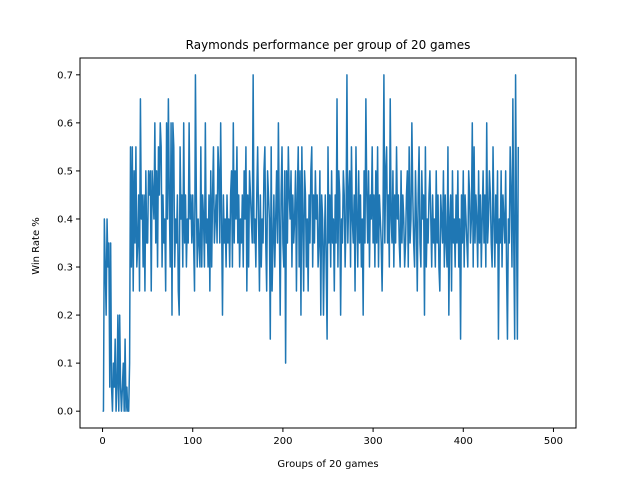 Image resolution: width=640 pixels, height=480 pixels. I want to click on y-tick-label: 0.7, so click(65, 75).